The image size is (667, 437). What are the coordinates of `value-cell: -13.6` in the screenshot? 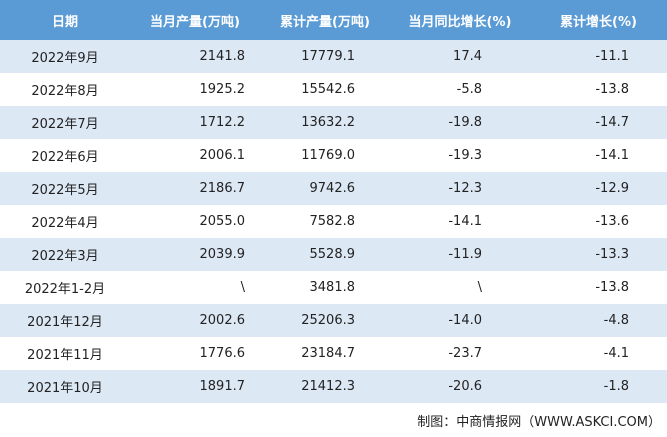 It's located at (612, 221).